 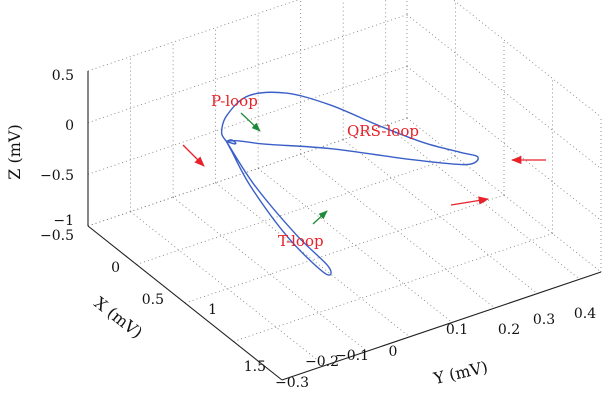 I want to click on y-tick-label: −0.3, so click(x=292, y=383).